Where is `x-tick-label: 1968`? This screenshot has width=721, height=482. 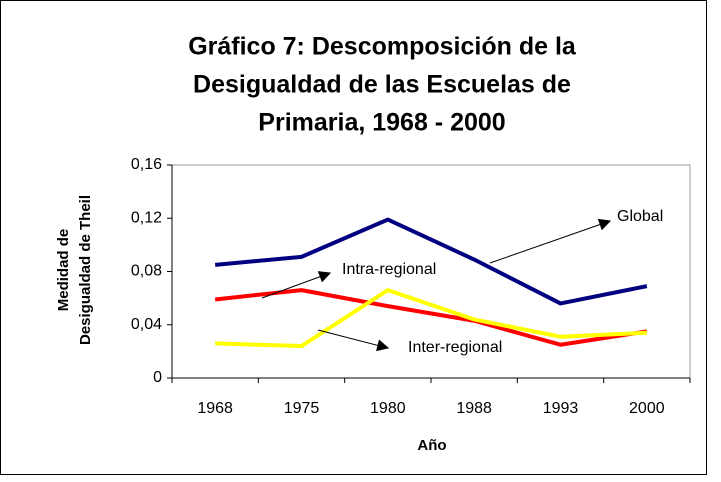
x-tick-label: 1968 is located at coordinates (215, 408).